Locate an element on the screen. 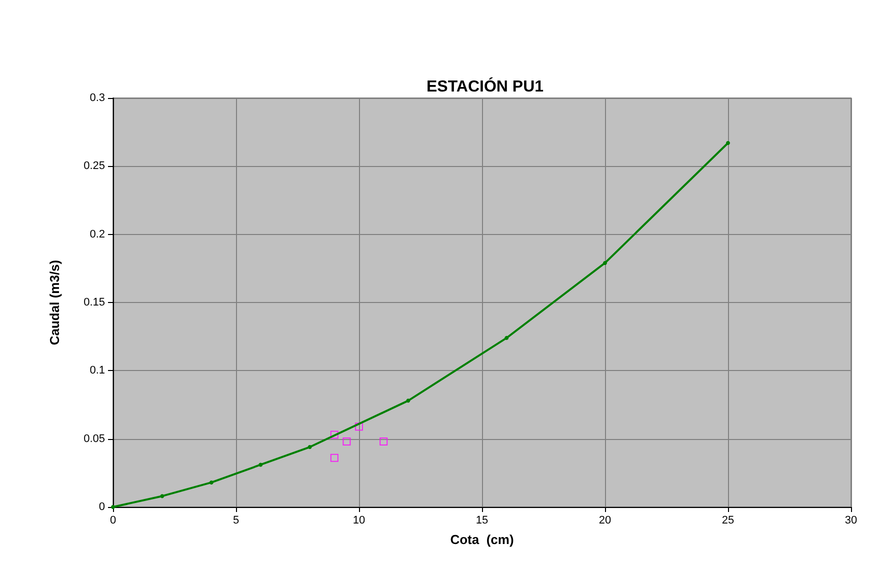 This screenshot has width=880, height=576. x-tick-label: 0 is located at coordinates (113, 520).